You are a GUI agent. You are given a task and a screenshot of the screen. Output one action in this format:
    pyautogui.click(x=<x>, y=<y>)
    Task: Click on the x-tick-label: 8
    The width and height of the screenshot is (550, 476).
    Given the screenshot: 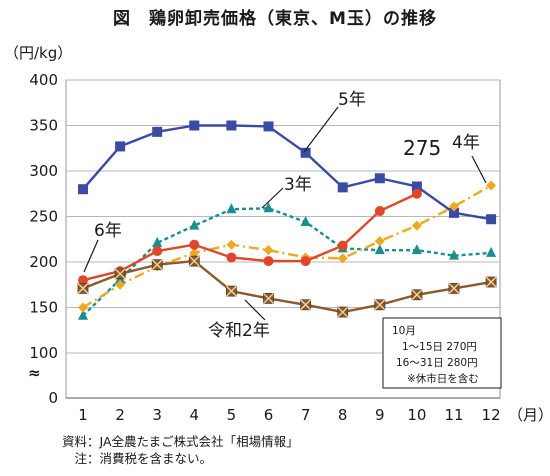 What is the action you would take?
    pyautogui.click(x=343, y=415)
    